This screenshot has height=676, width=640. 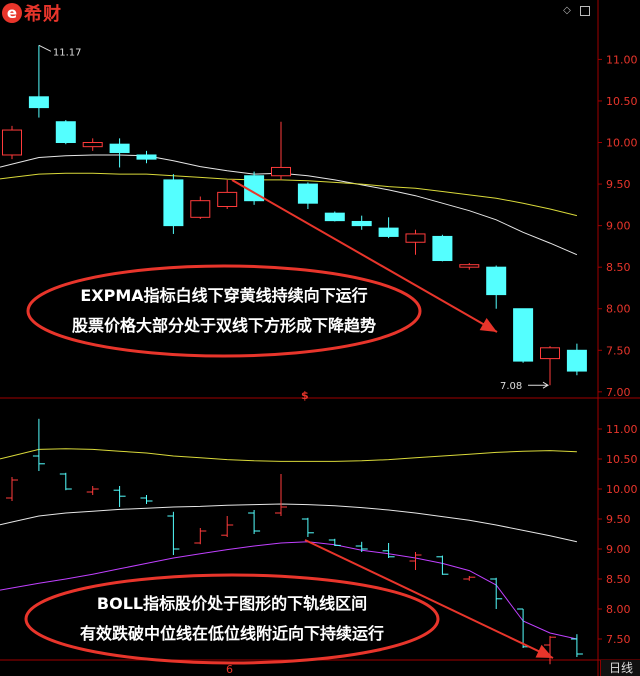 What do you see at coordinates (232, 633) in the screenshot?
I see `boll-annotation-line-2: 有效跌破中位线在低位线附近向下持续运行` at bounding box center [232, 633].